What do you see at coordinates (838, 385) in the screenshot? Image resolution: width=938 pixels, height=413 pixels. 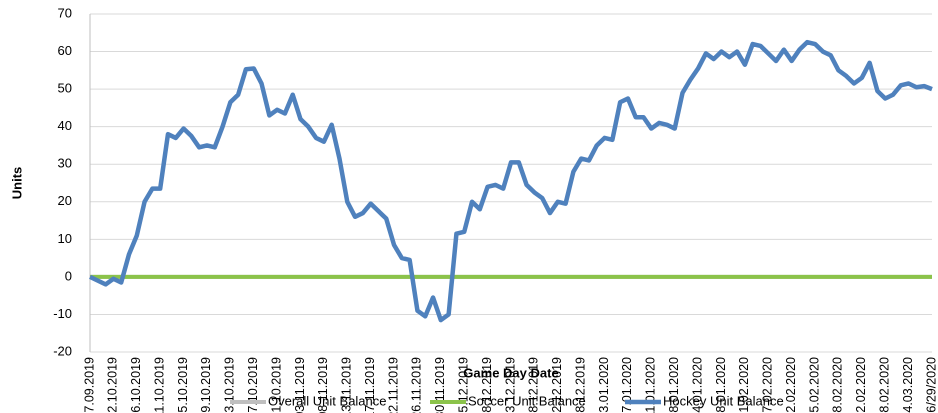 I see `x-tick-label: 18.02.2020` at bounding box center [838, 385].